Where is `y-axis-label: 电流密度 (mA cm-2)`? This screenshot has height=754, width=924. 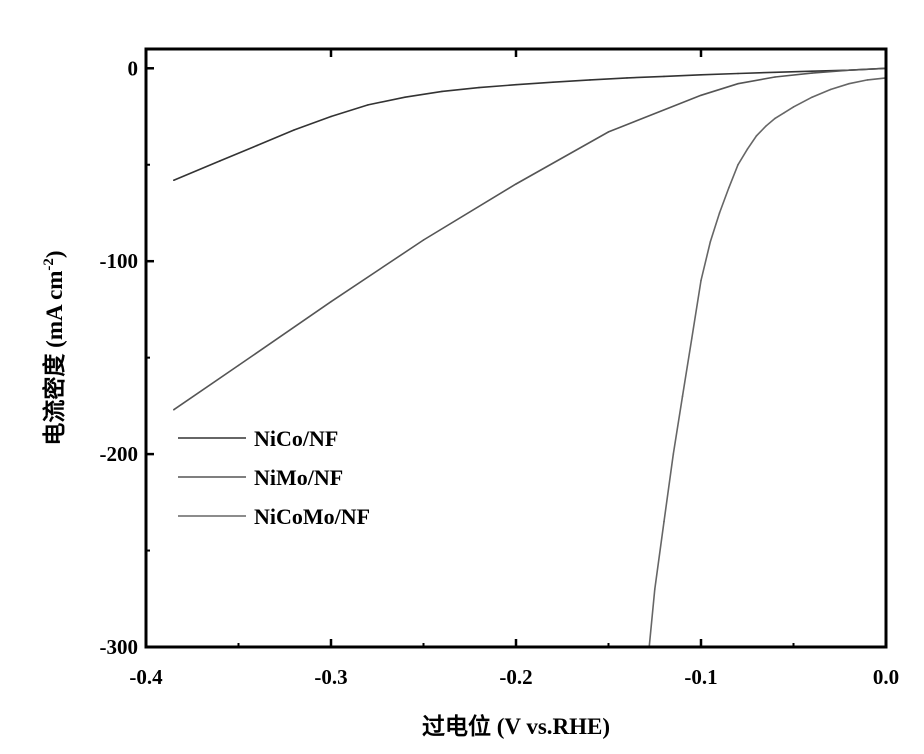 y-axis-label: 电流密度 (mA cm-2) is located at coordinates (54, 347).